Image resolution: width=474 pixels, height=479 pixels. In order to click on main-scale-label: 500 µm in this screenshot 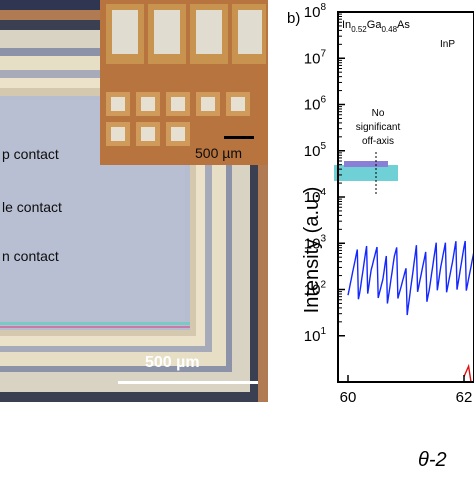, I will do `click(172, 362)`.